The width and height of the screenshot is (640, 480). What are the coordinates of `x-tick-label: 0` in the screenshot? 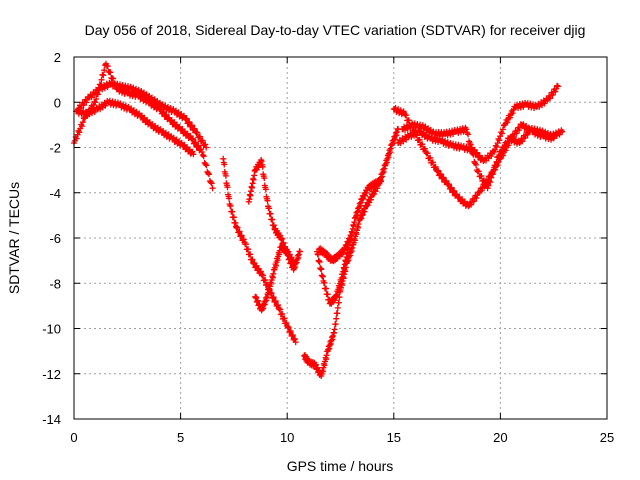 It's located at (73, 437).